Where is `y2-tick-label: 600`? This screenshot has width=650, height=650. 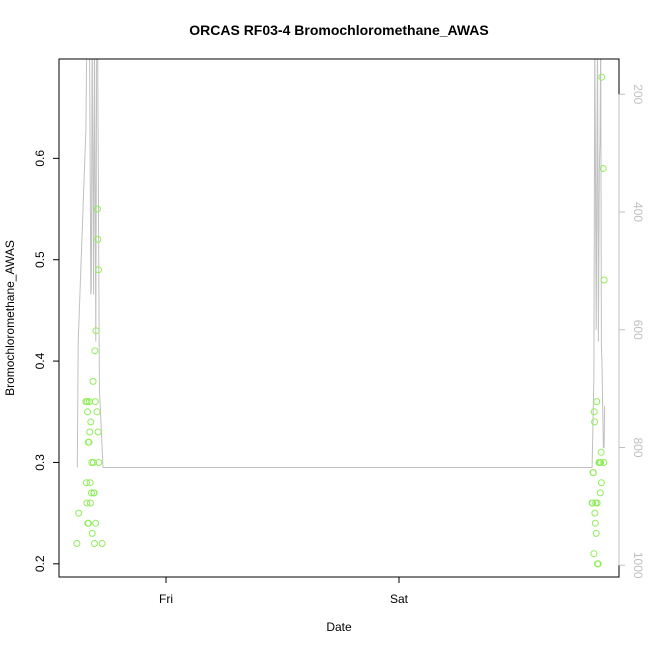
y2-tick-label: 600 is located at coordinates (638, 330).